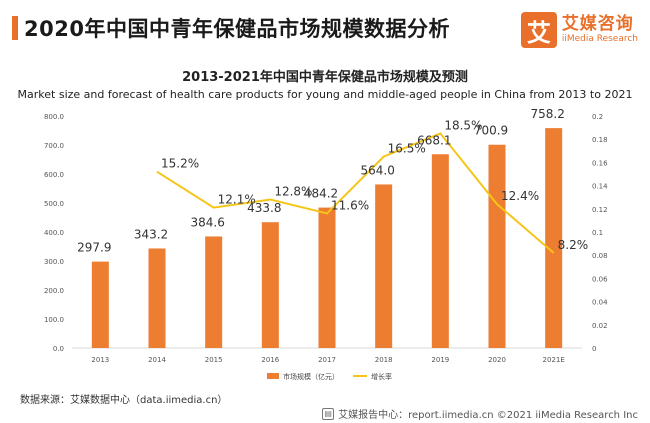  I want to click on bar-value-label: 758.2, so click(547, 114).